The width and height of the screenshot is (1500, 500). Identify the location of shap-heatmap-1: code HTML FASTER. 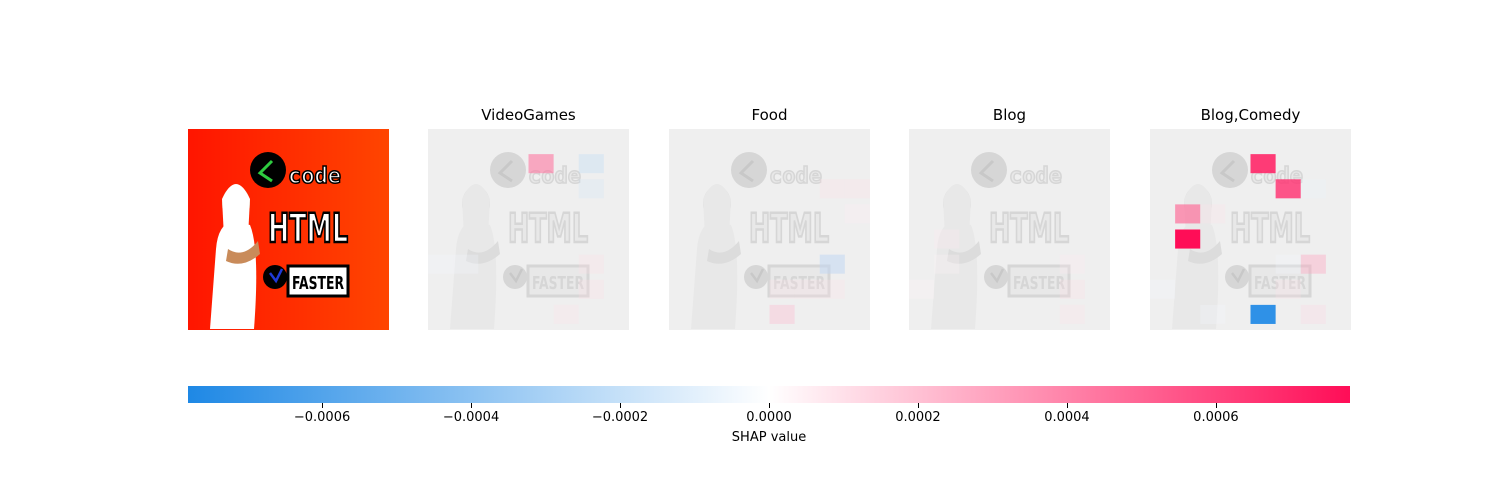
(769, 229).